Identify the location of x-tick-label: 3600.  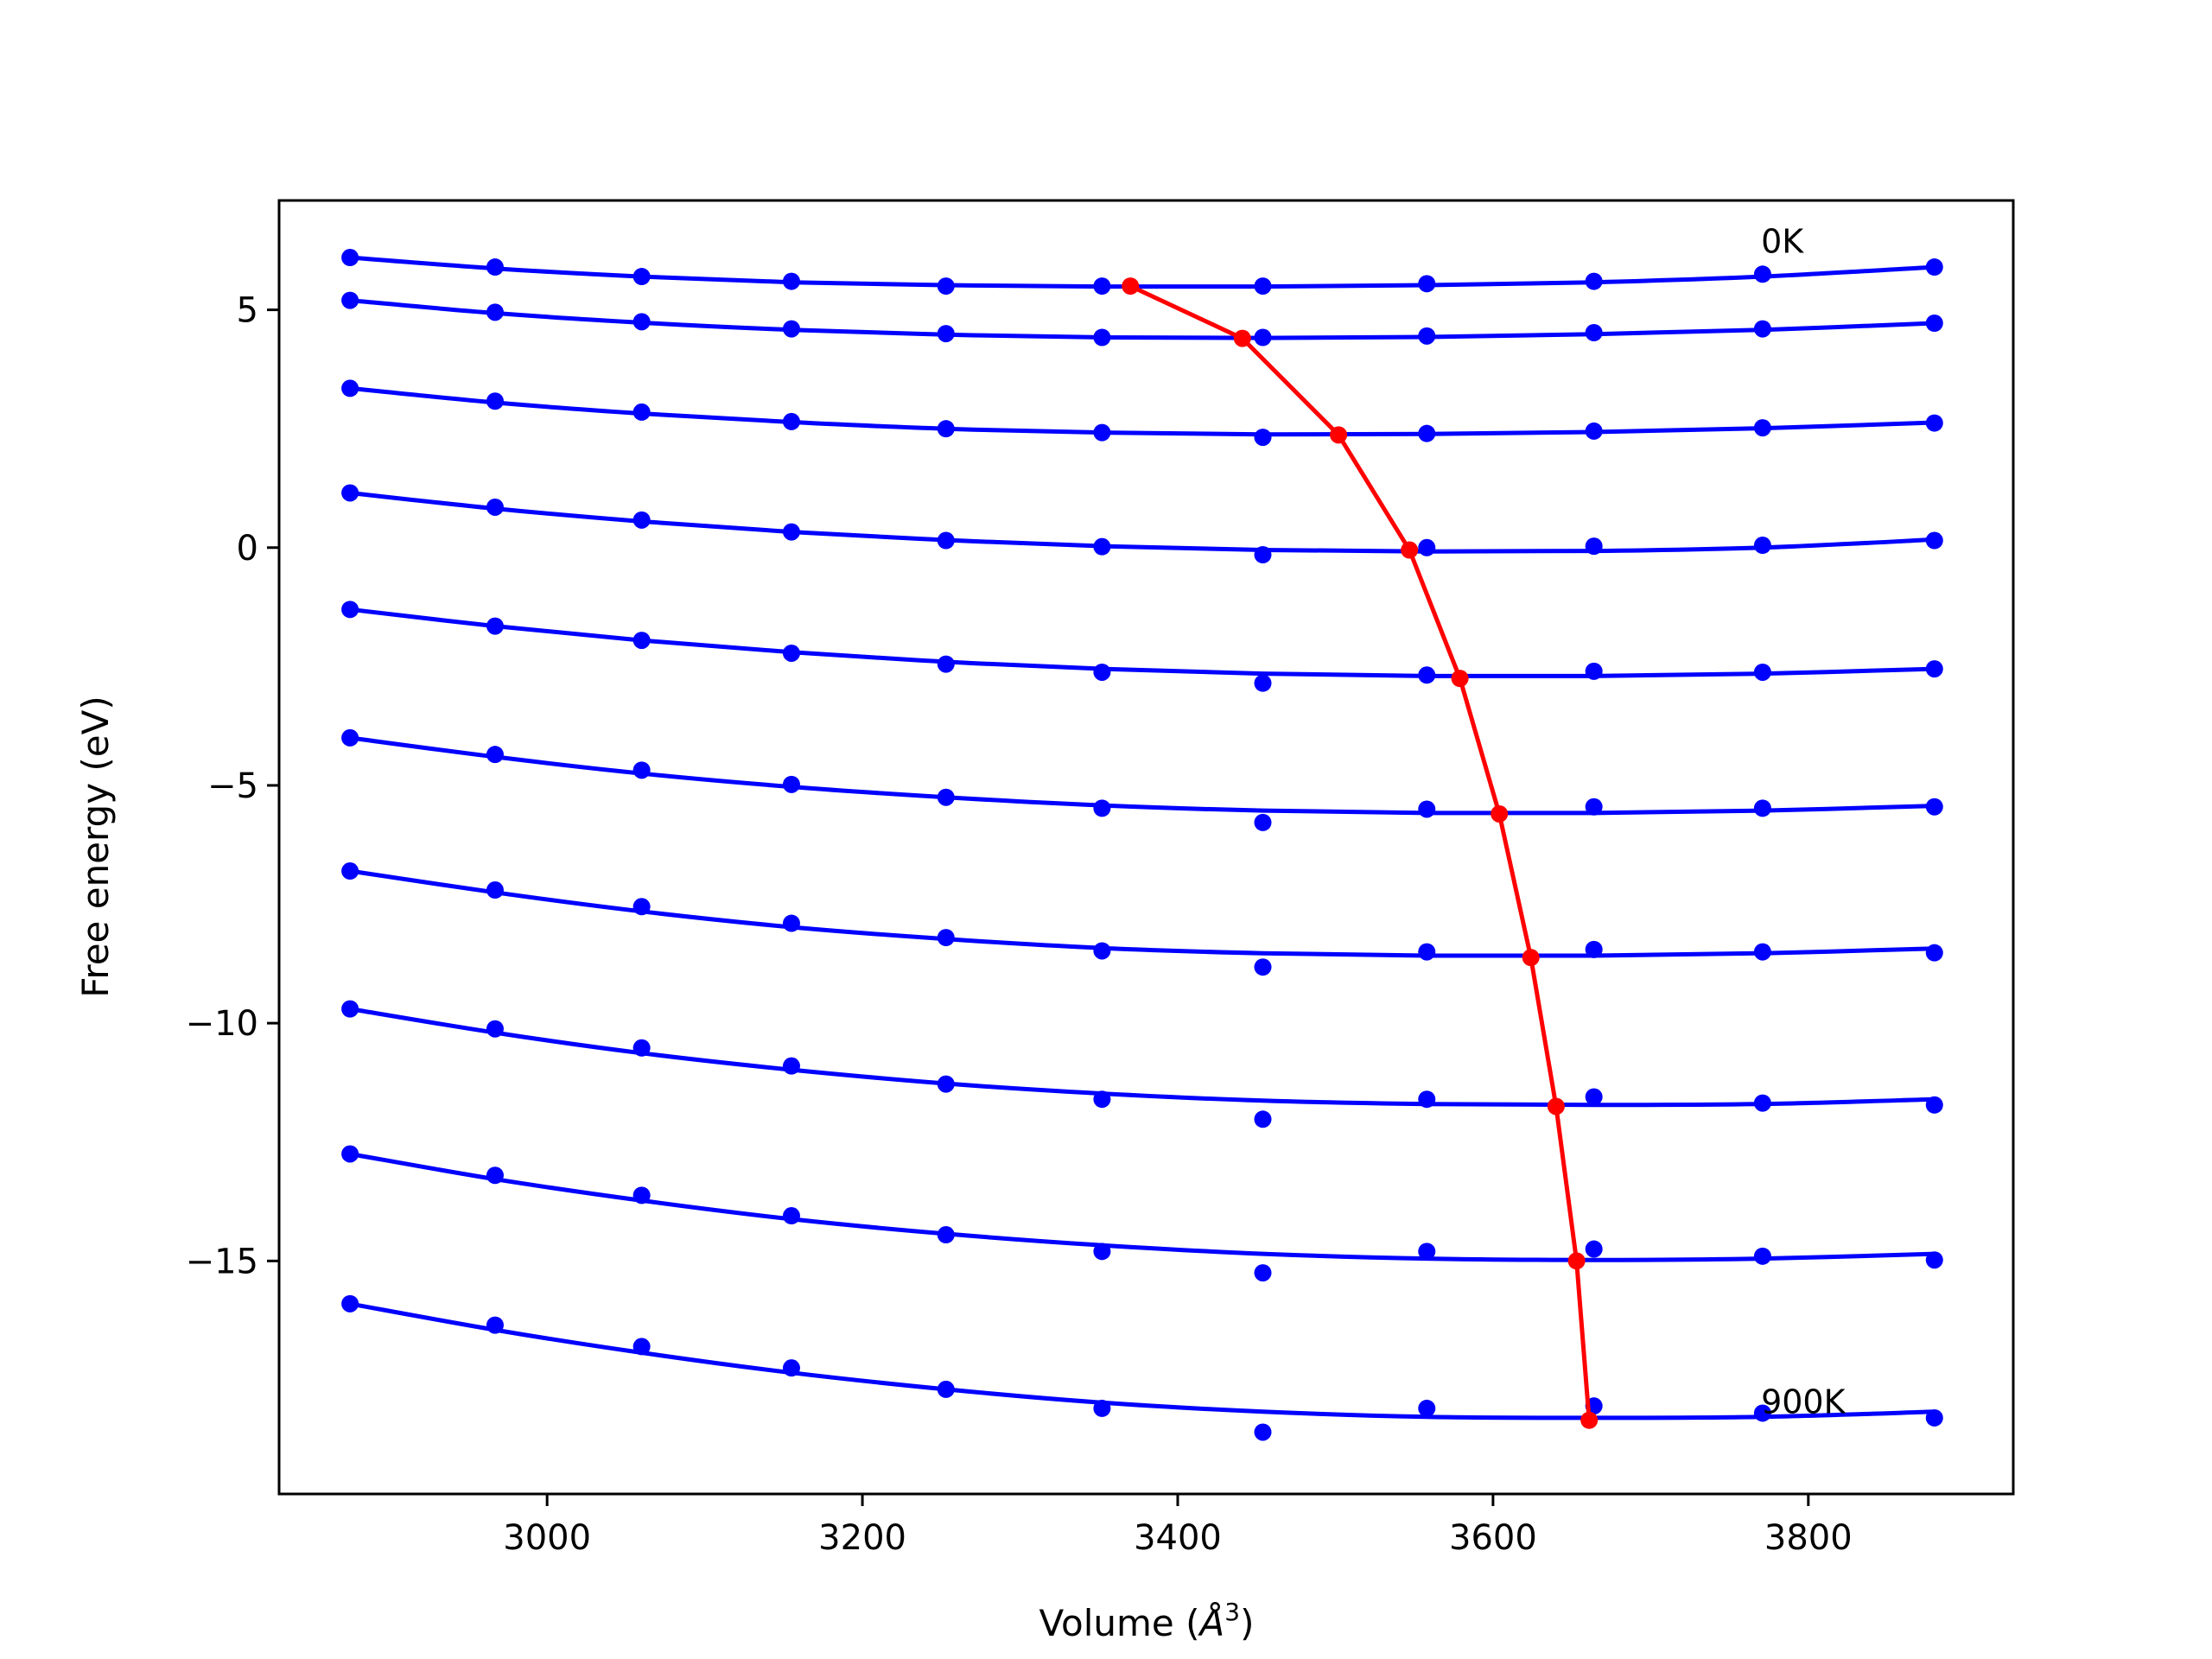
(1493, 1538).